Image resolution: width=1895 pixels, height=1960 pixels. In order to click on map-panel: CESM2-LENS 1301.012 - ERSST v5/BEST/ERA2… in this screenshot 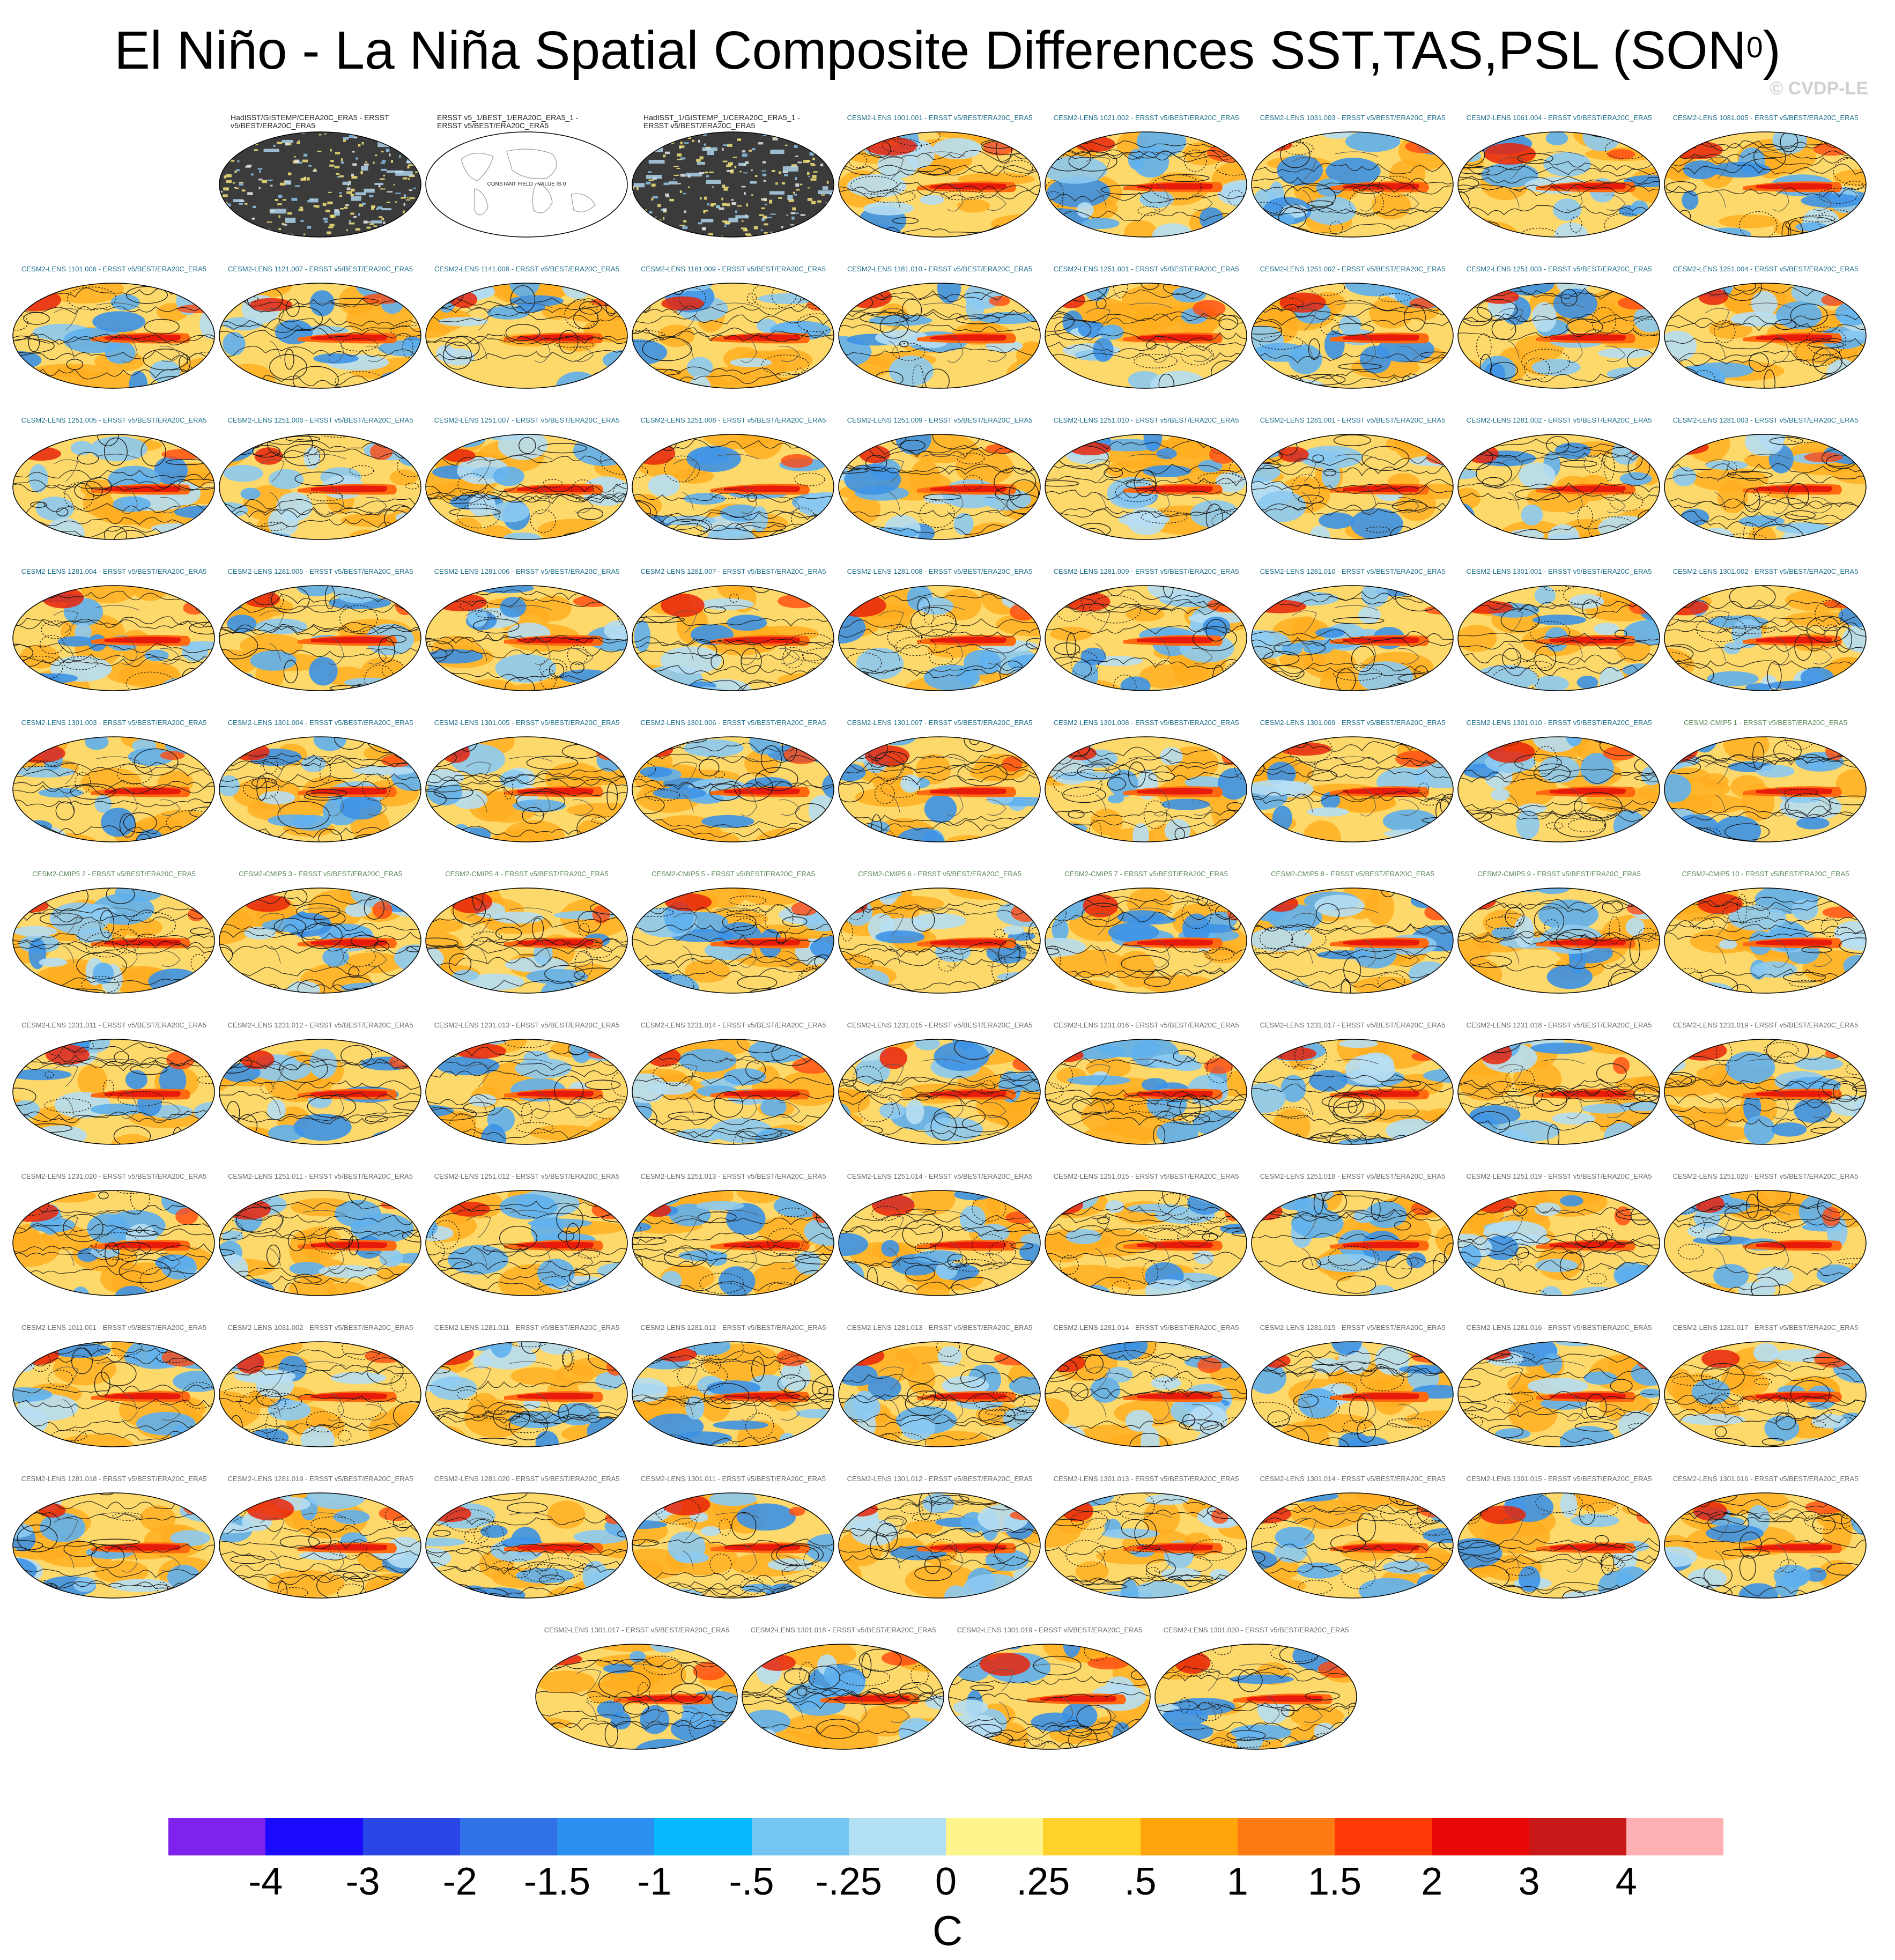, I will do `click(940, 1539)`.